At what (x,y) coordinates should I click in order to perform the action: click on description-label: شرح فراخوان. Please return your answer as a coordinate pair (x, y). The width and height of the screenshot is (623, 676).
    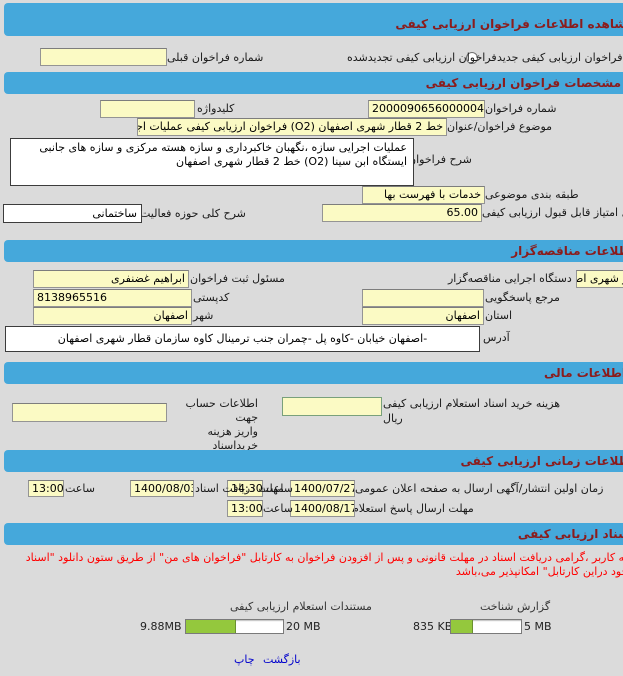
    Looking at the image, I should click on (440, 159).